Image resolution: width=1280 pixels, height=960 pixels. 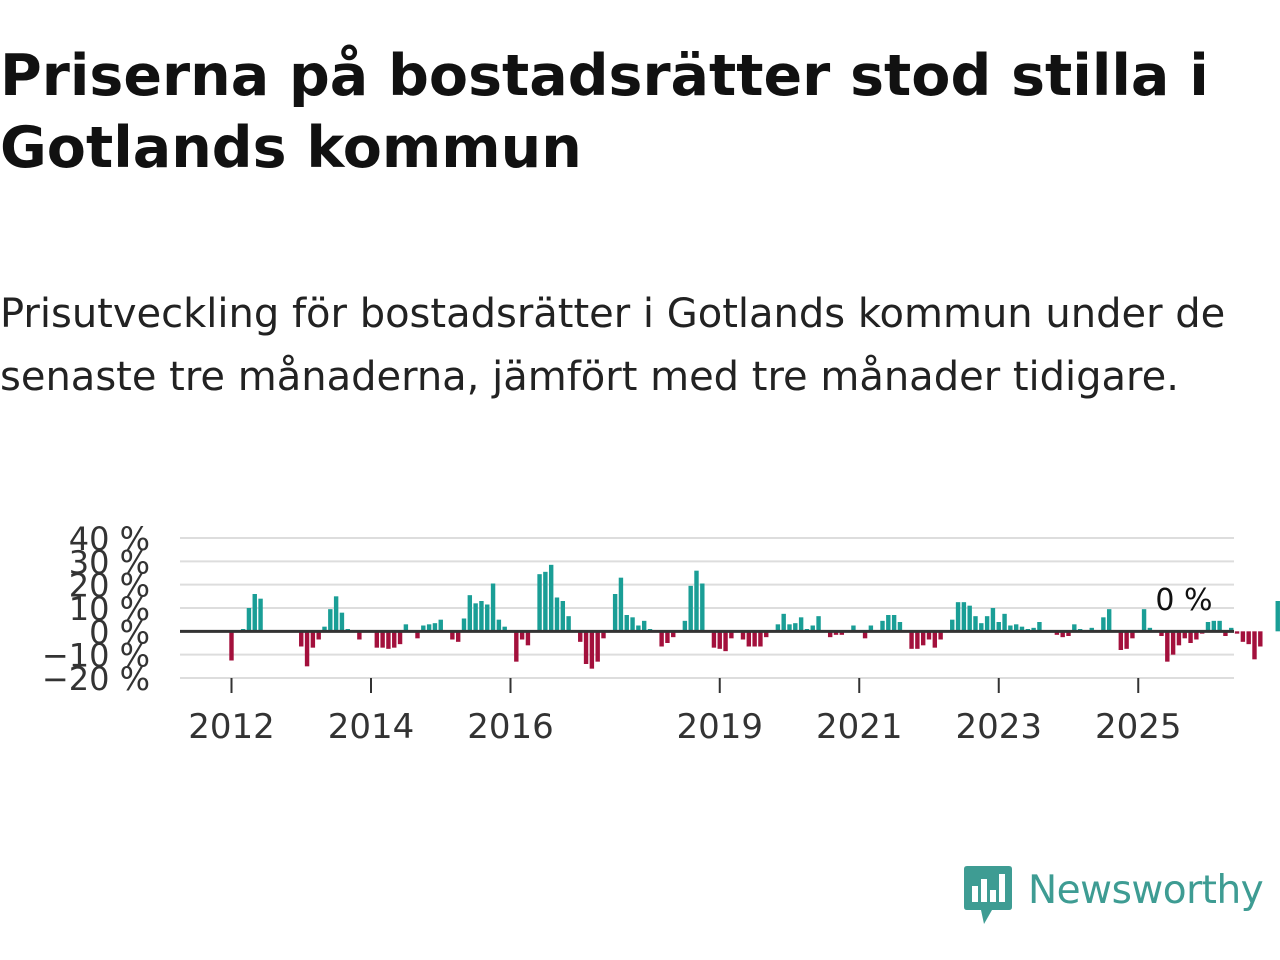 I want to click on newsworthy-logo-icon, so click(x=988, y=895).